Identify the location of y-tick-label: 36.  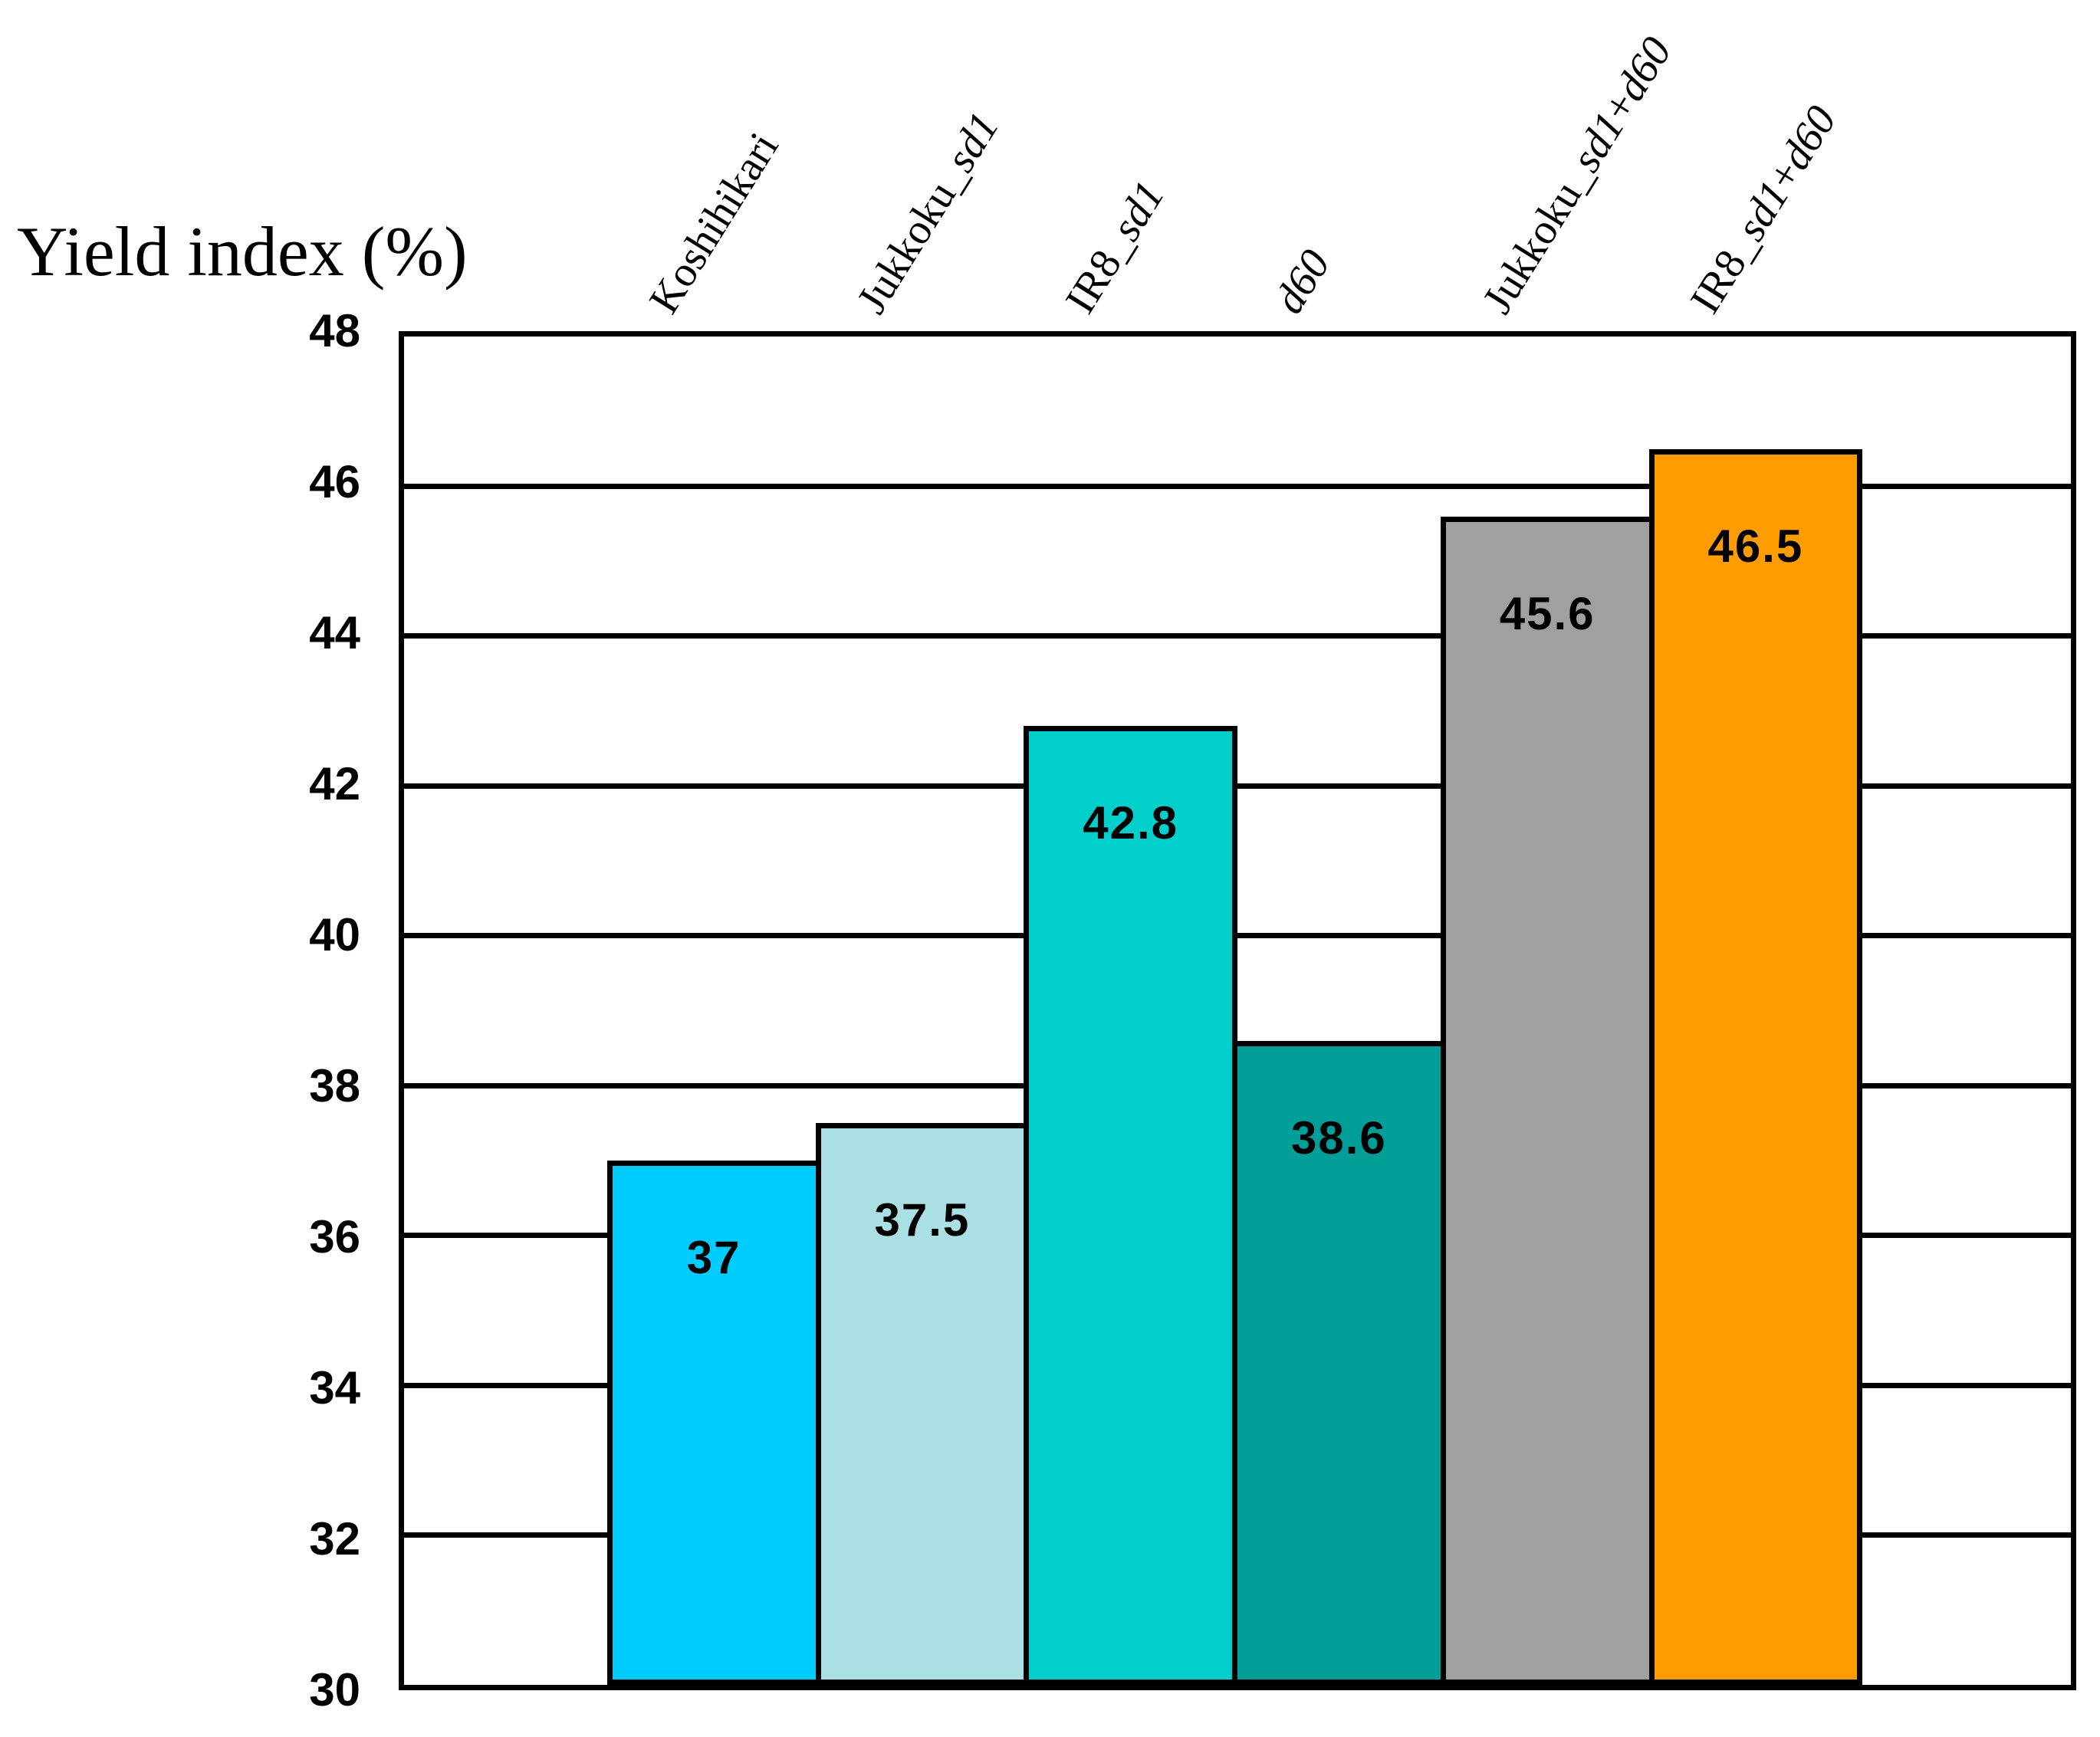
(334, 1237).